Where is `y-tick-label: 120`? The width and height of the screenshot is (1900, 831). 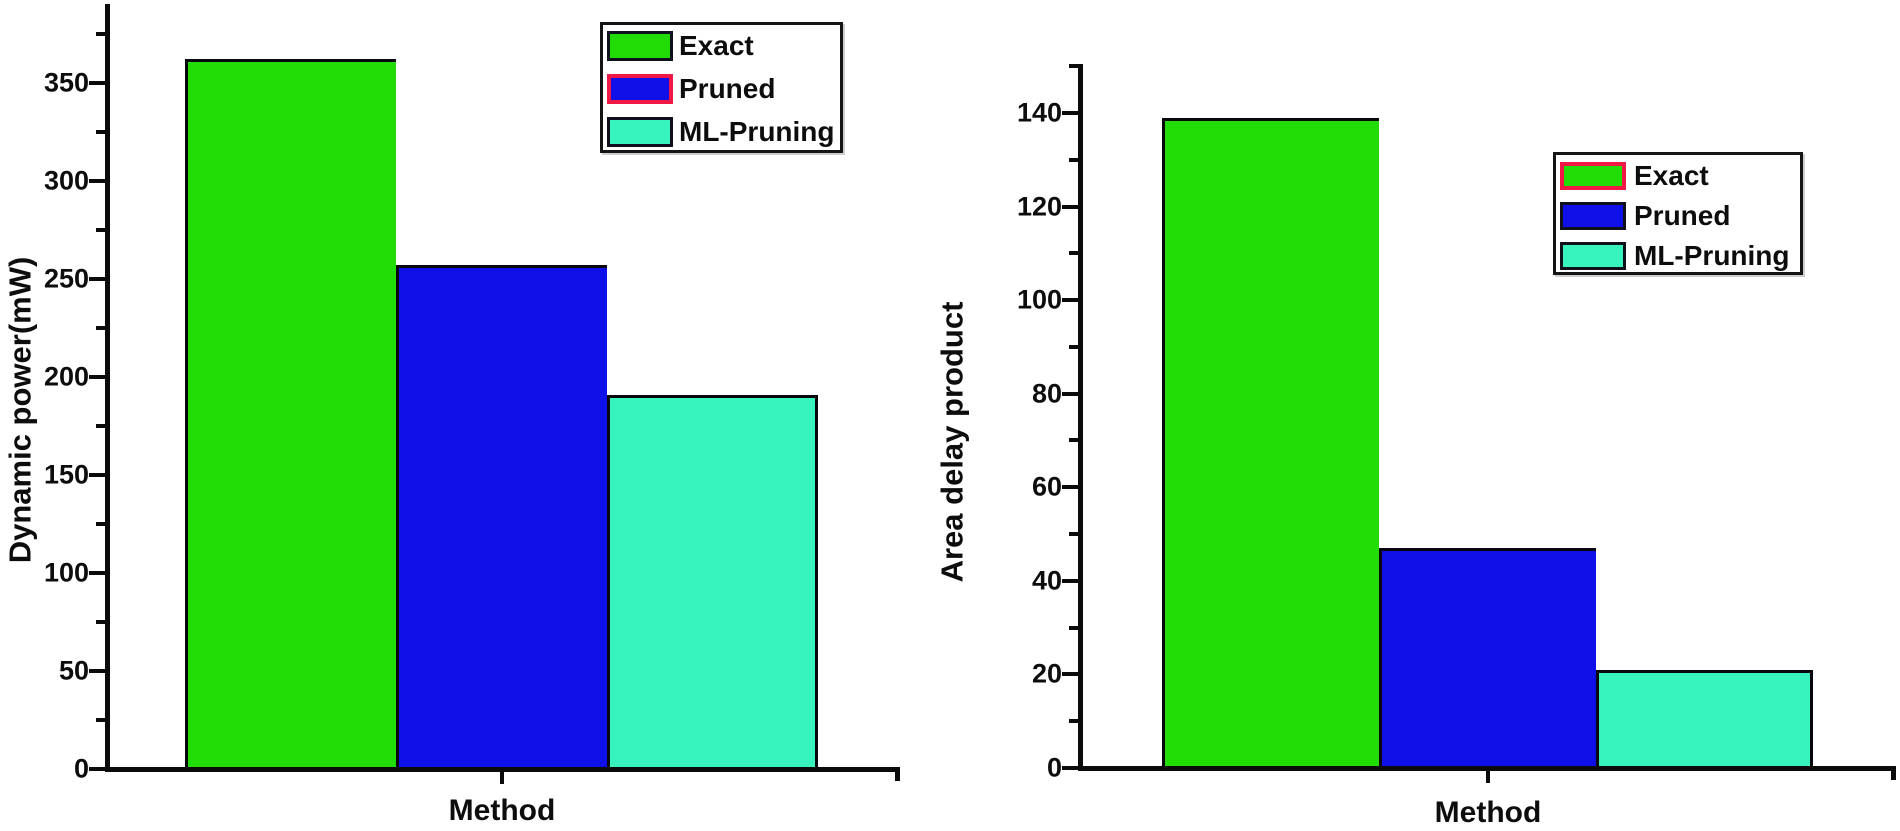 y-tick-label: 120 is located at coordinates (1039, 206).